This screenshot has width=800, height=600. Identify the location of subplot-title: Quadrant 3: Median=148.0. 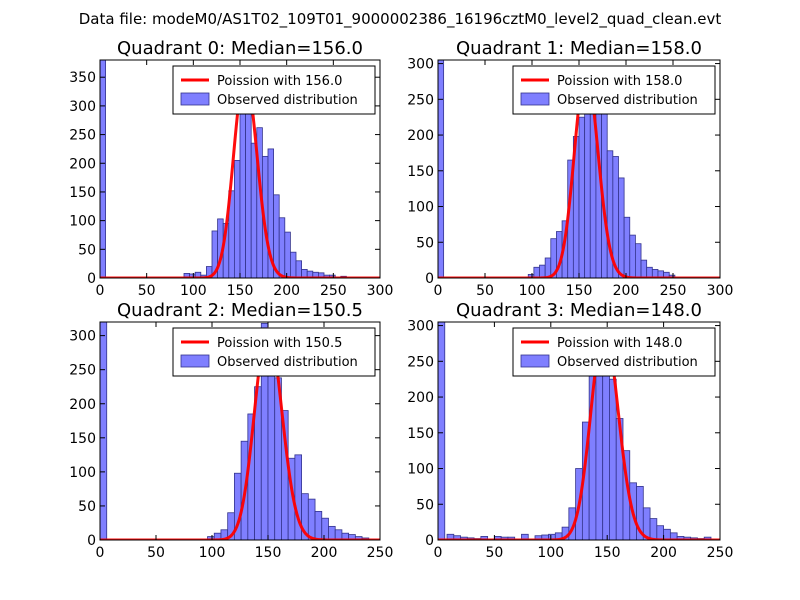
(579, 310).